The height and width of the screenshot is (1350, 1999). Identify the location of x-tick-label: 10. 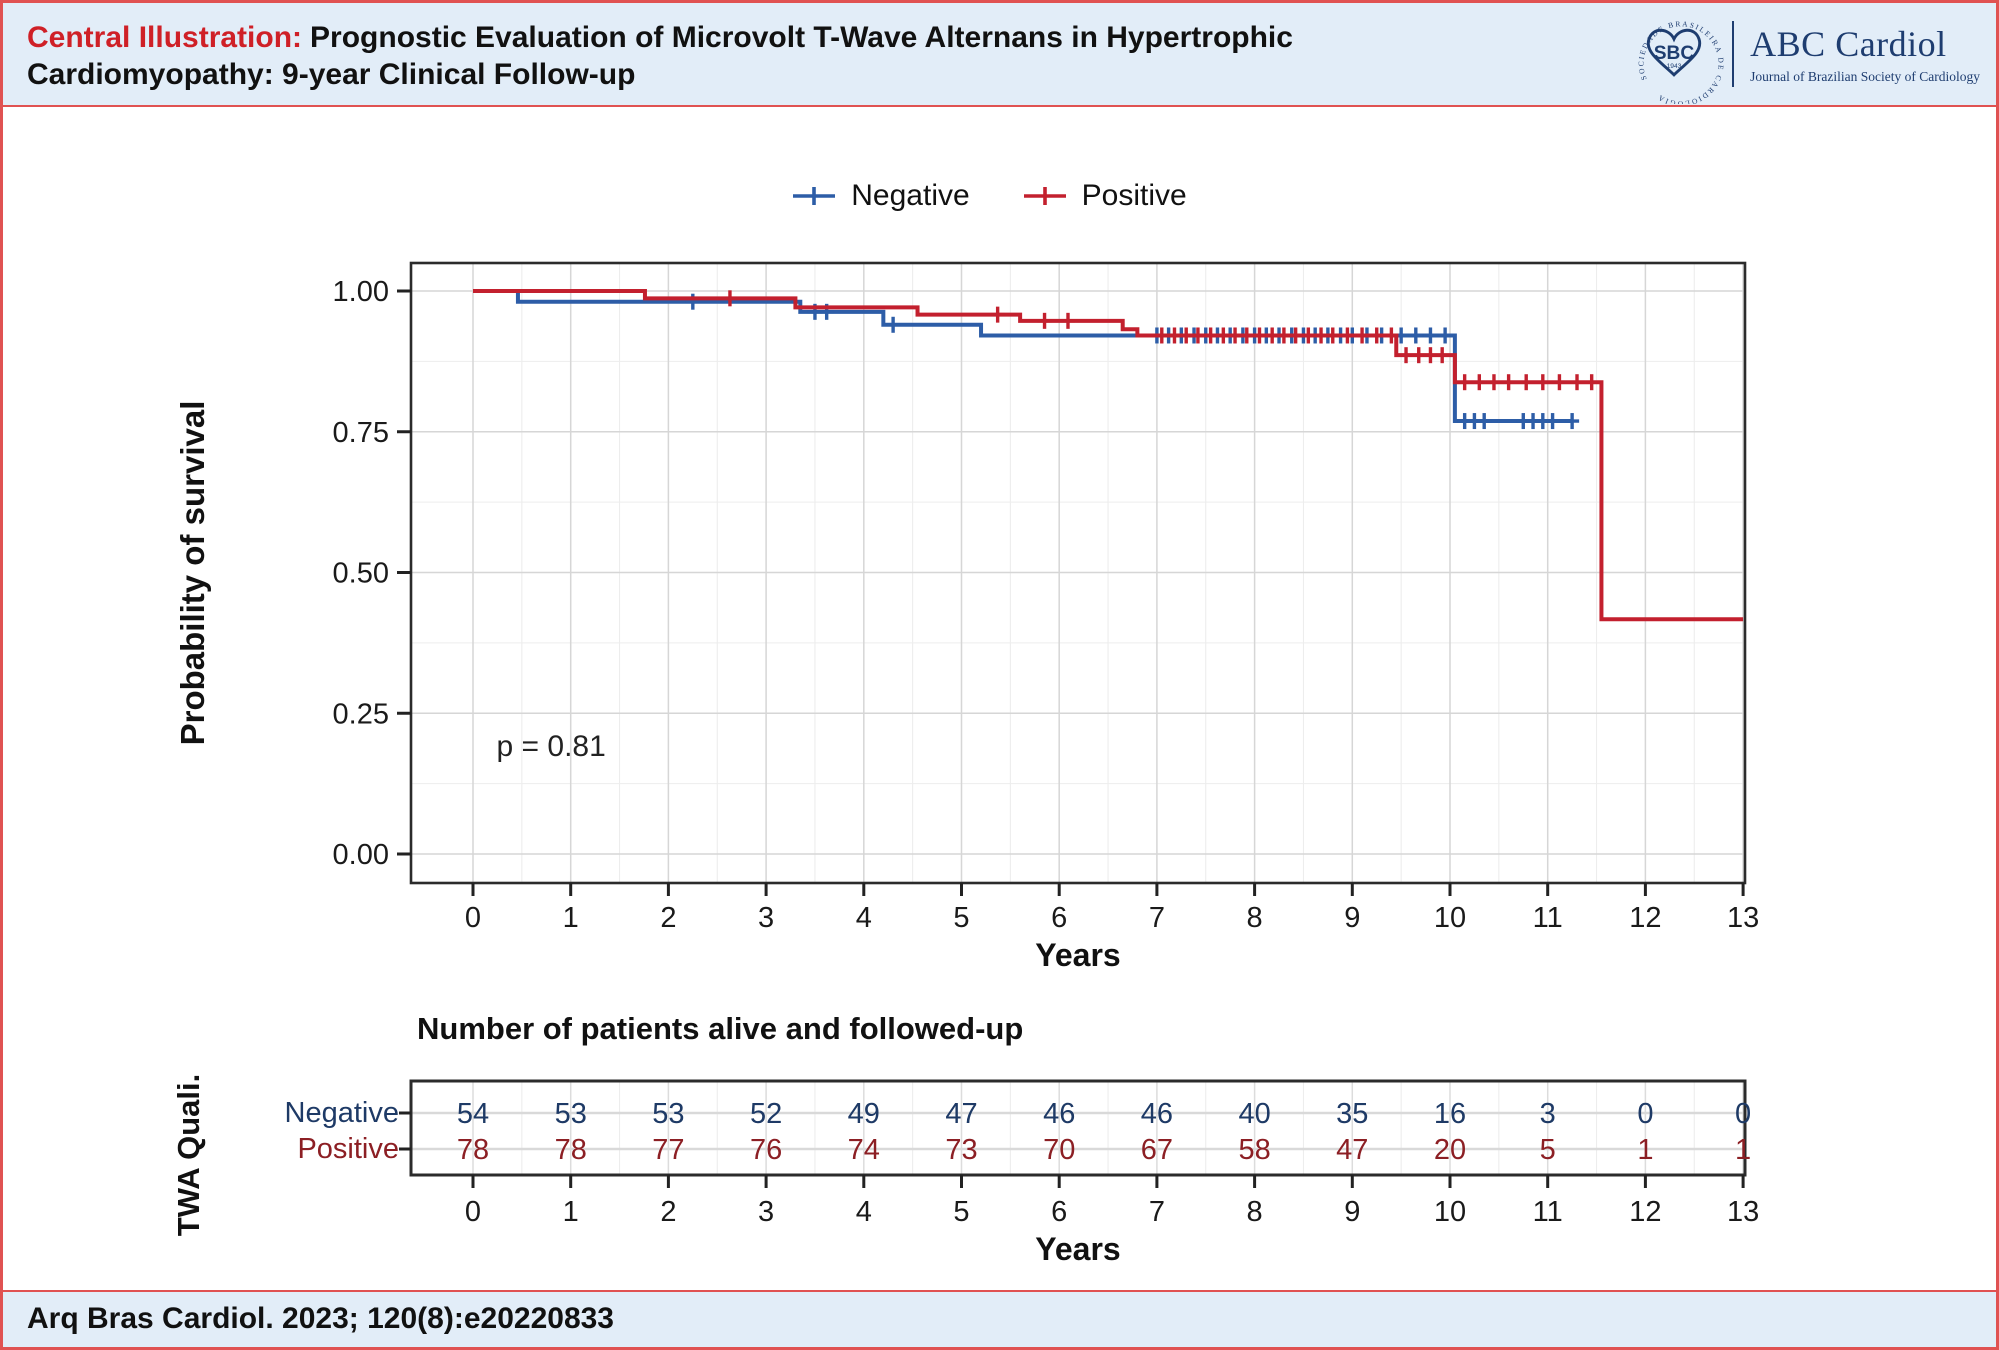
(1450, 918).